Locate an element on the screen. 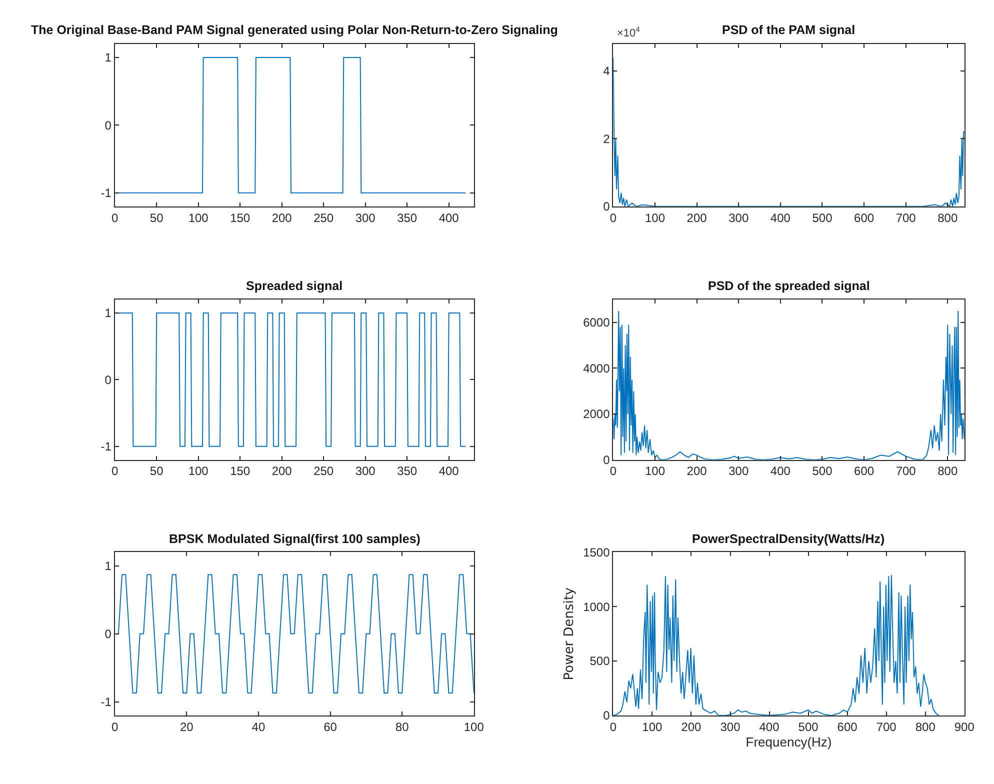 This screenshot has height=784, width=994. chart-title: BPSK Modulated Signal(first 100 samples) is located at coordinates (294, 539).